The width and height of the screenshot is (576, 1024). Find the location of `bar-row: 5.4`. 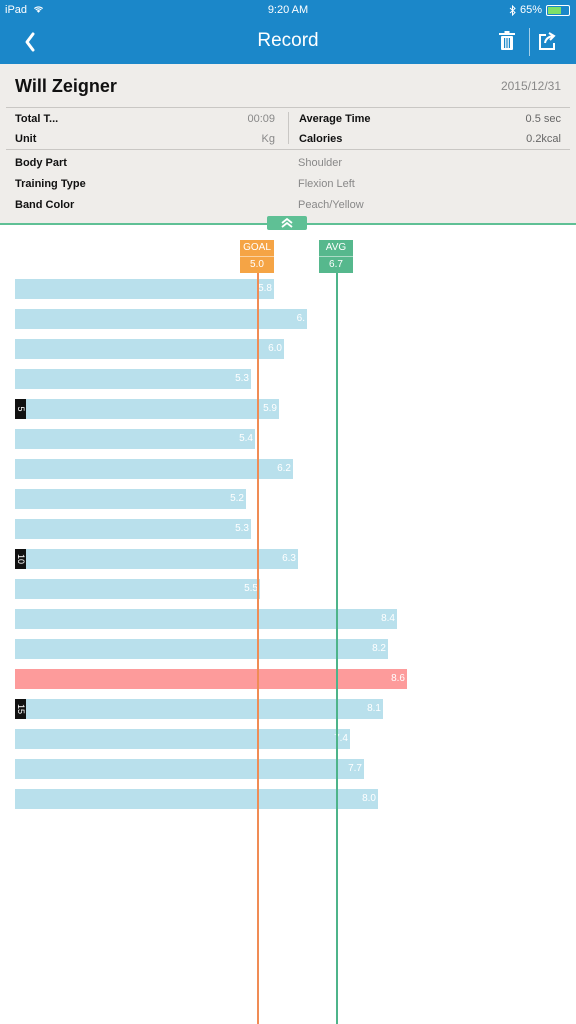

bar-row: 5.4 is located at coordinates (135, 439).